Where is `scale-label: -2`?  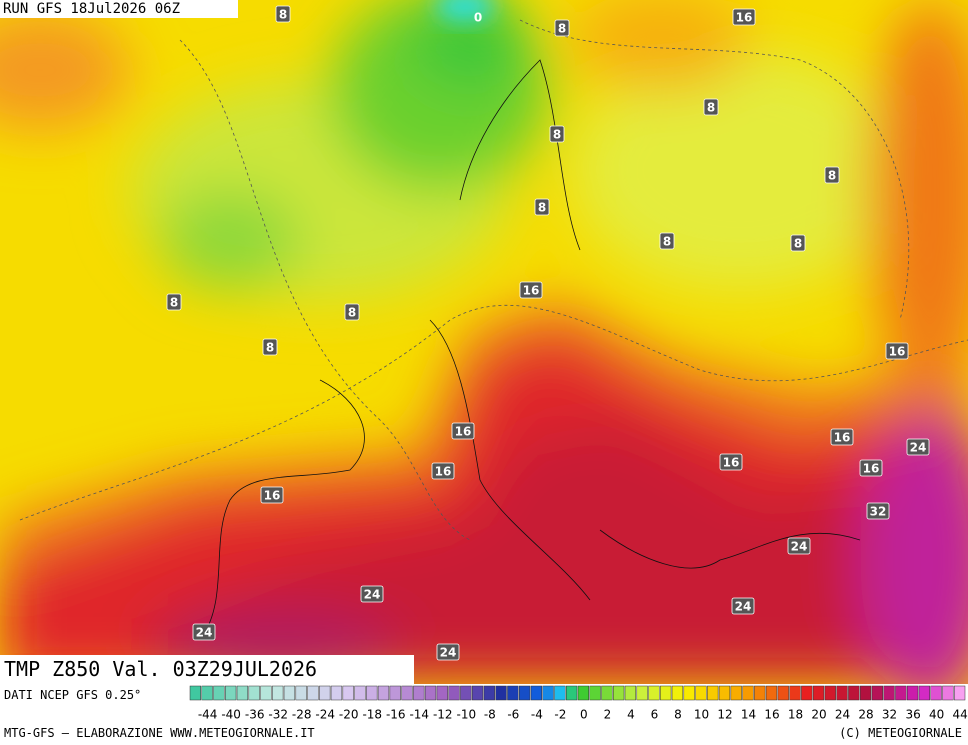
scale-label: -2 is located at coordinates (560, 715).